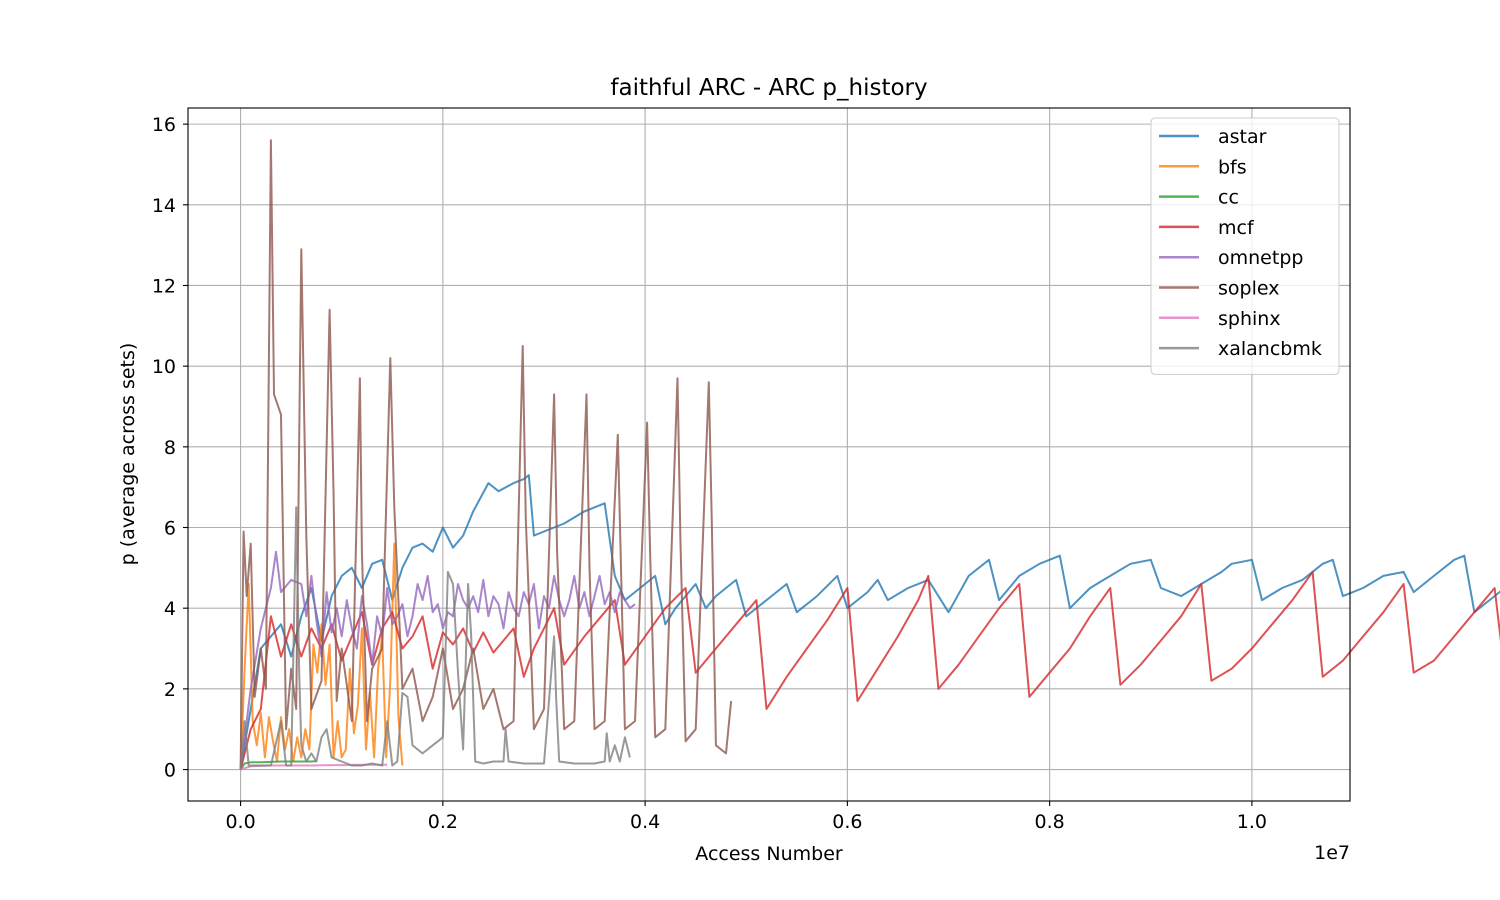  I want to click on series-line-xalancbmk, so click(435, 638).